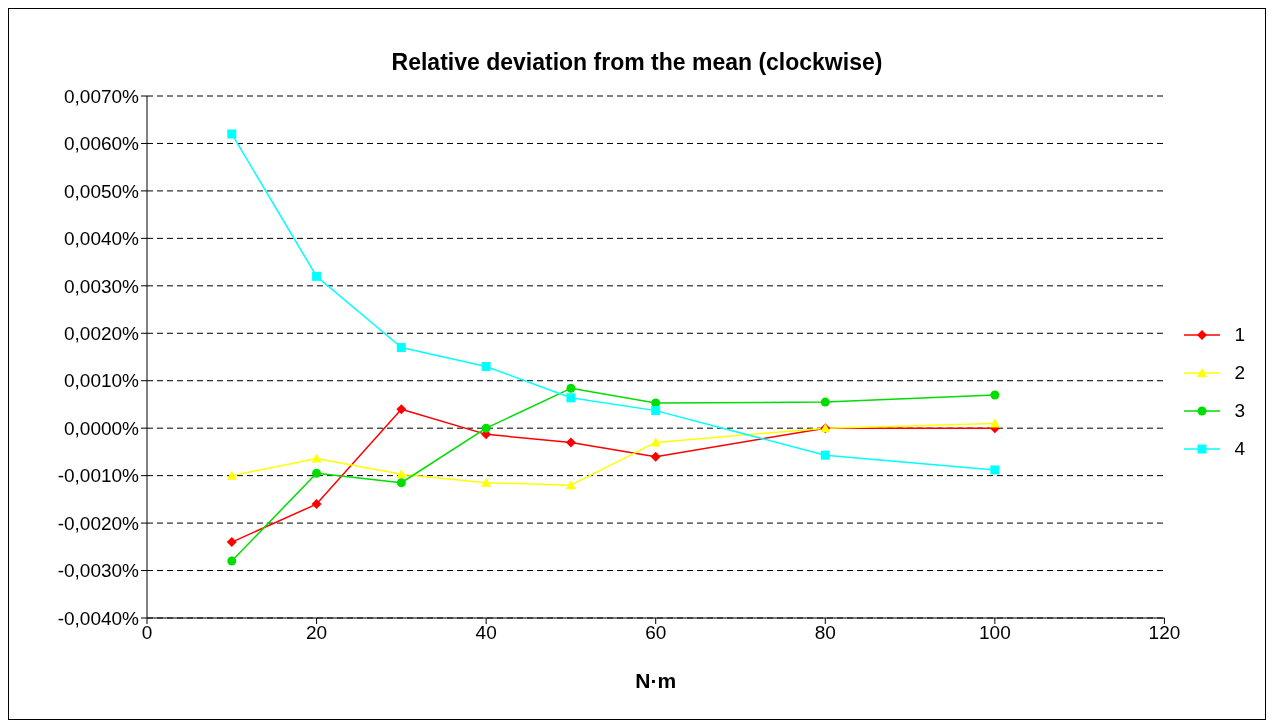 The image size is (1274, 728). What do you see at coordinates (1239, 411) in the screenshot?
I see `legend-label: 3` at bounding box center [1239, 411].